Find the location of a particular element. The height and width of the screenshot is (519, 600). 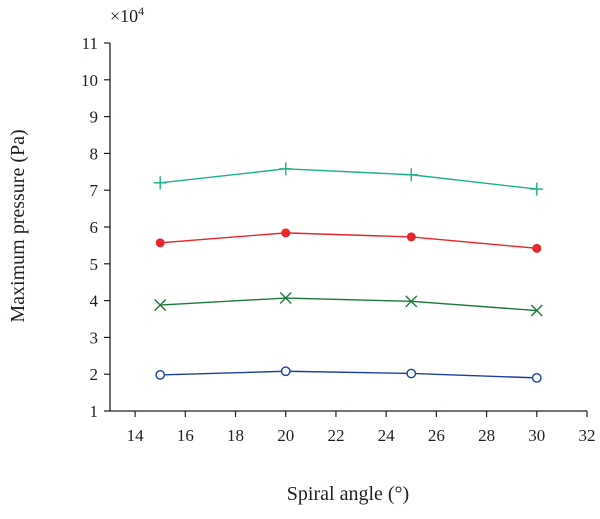

x-tick-label: 24 is located at coordinates (387, 435).